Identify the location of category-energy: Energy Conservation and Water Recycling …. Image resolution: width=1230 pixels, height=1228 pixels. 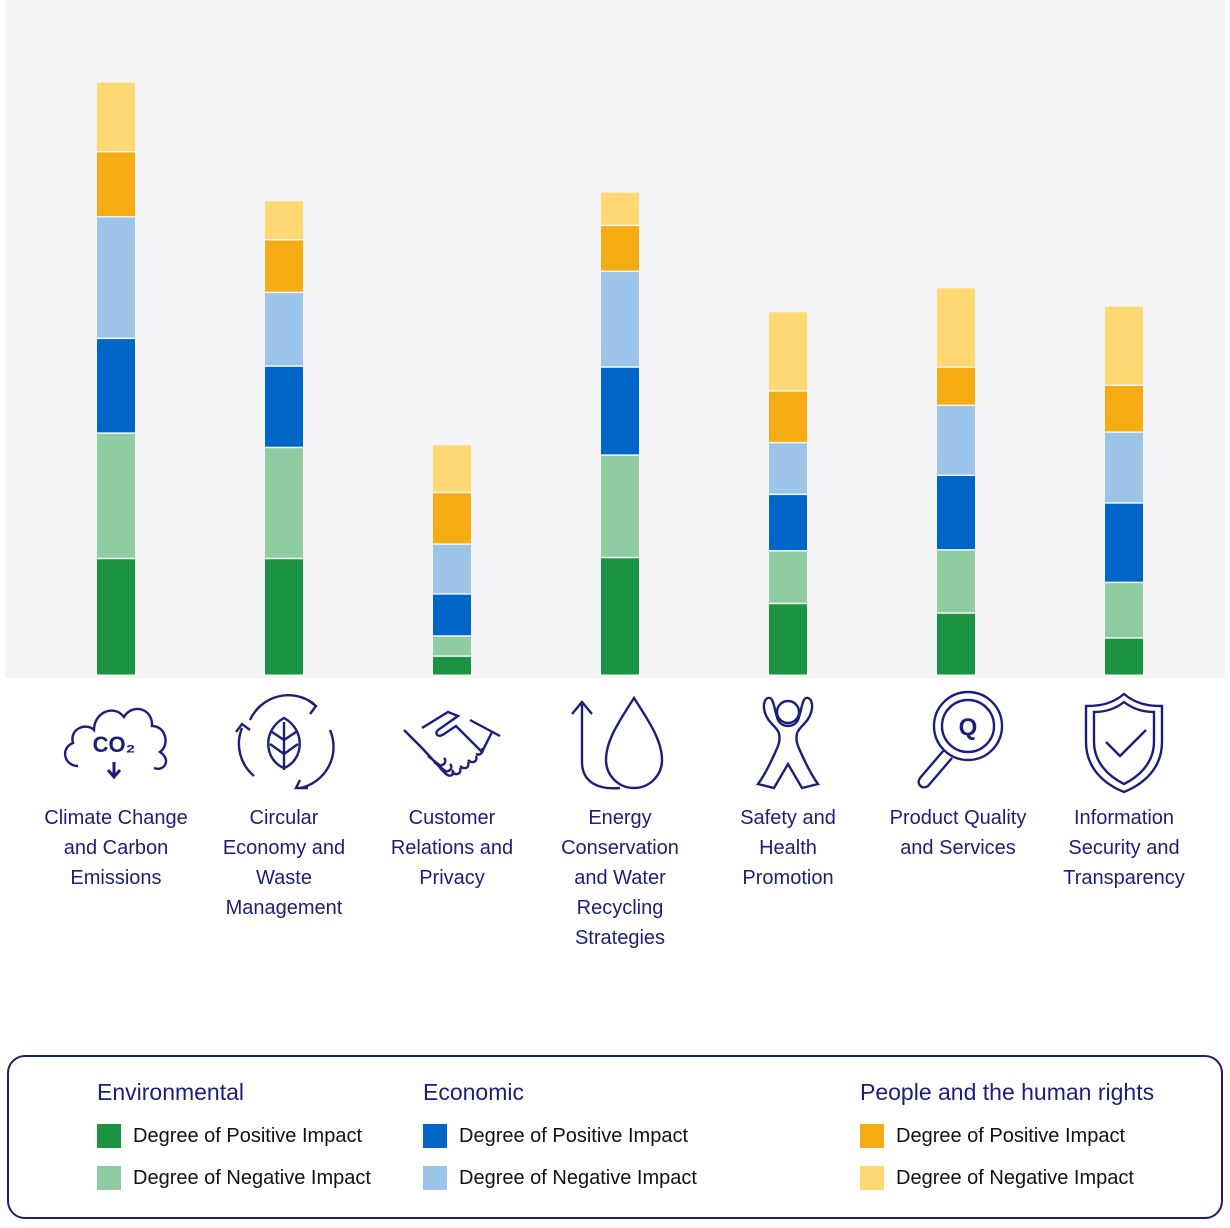
(620, 821).